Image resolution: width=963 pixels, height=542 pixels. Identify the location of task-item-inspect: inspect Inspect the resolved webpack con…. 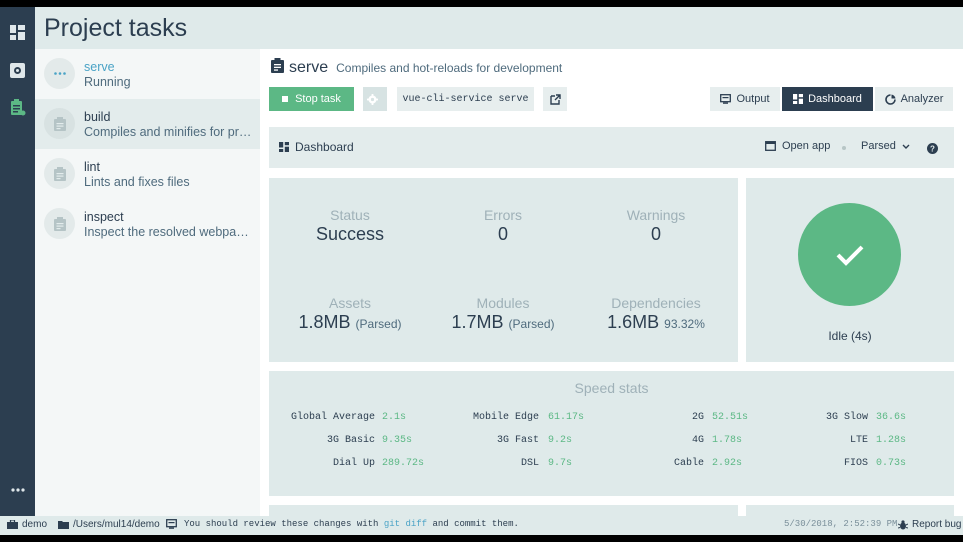
(147, 224).